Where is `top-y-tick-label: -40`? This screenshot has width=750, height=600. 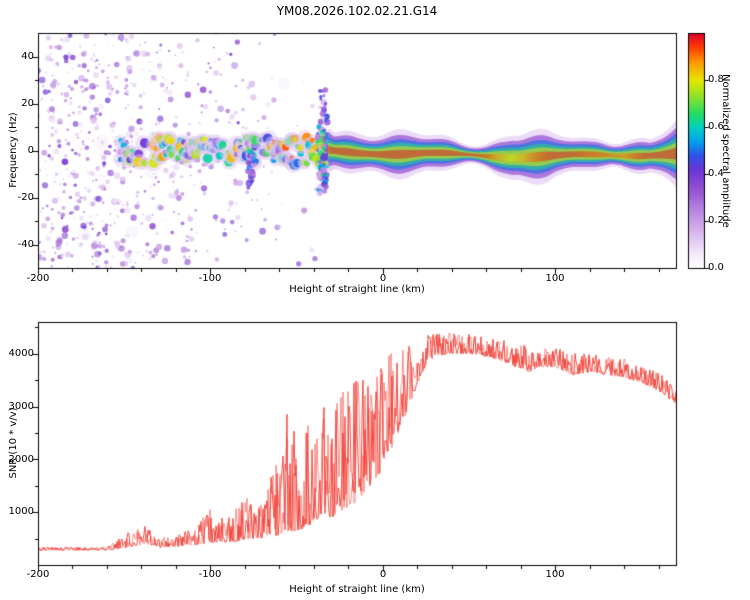 top-y-tick-label: -40 is located at coordinates (25, 244).